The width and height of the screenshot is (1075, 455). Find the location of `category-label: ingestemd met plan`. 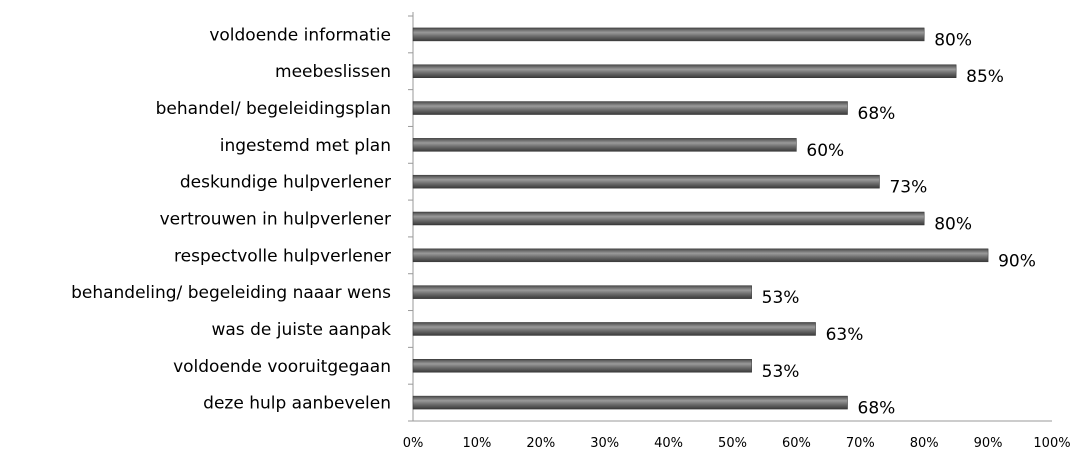

category-label: ingestemd met plan is located at coordinates (305, 146).